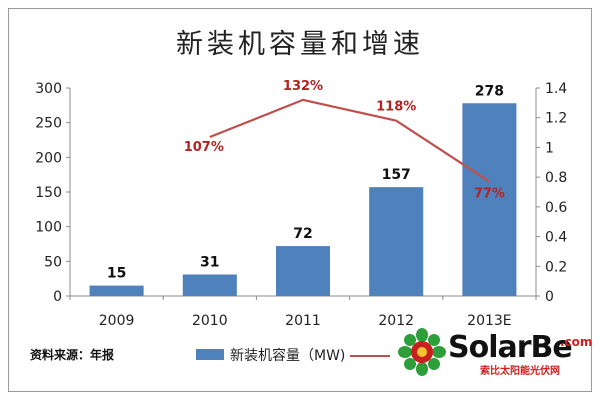 This screenshot has width=600, height=400. What do you see at coordinates (556, 208) in the screenshot?
I see `y-right-tick-label: 0.6` at bounding box center [556, 208].